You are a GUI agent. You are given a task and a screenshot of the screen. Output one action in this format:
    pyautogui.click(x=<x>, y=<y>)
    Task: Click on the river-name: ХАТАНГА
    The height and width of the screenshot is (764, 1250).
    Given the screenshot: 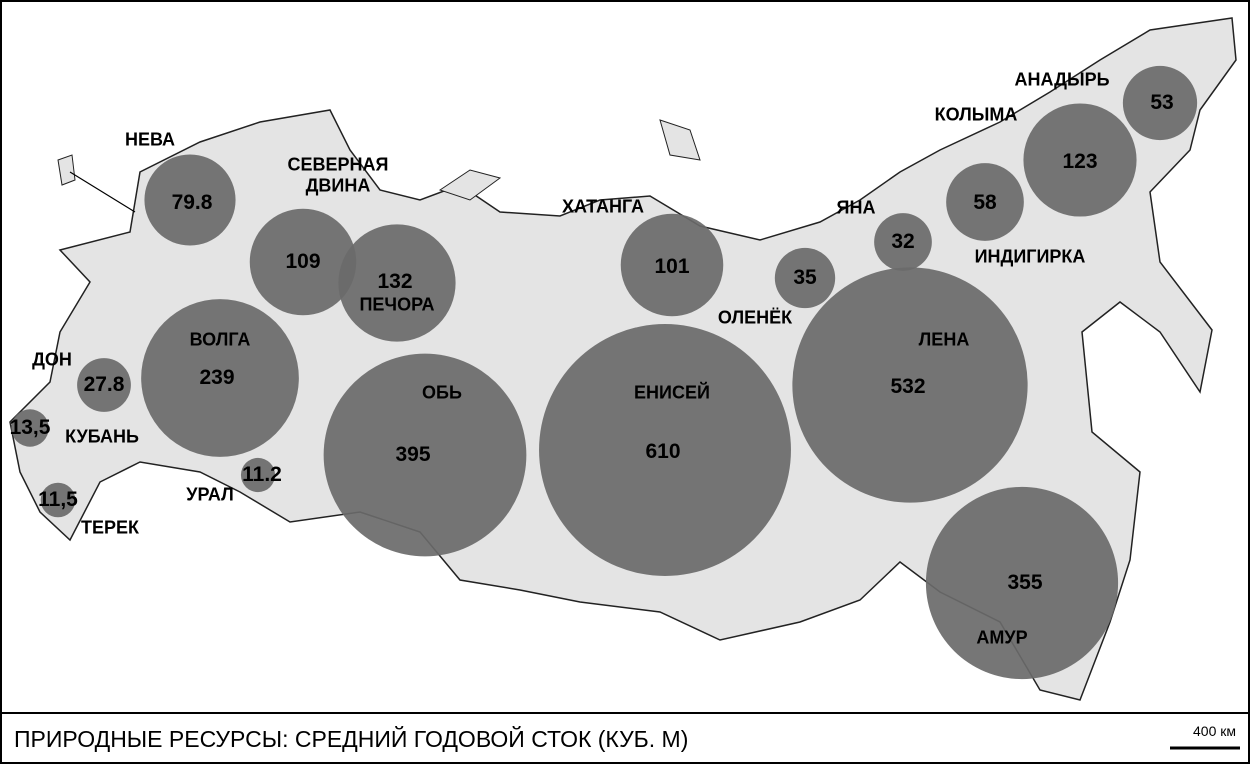 What is the action you would take?
    pyautogui.click(x=603, y=206)
    